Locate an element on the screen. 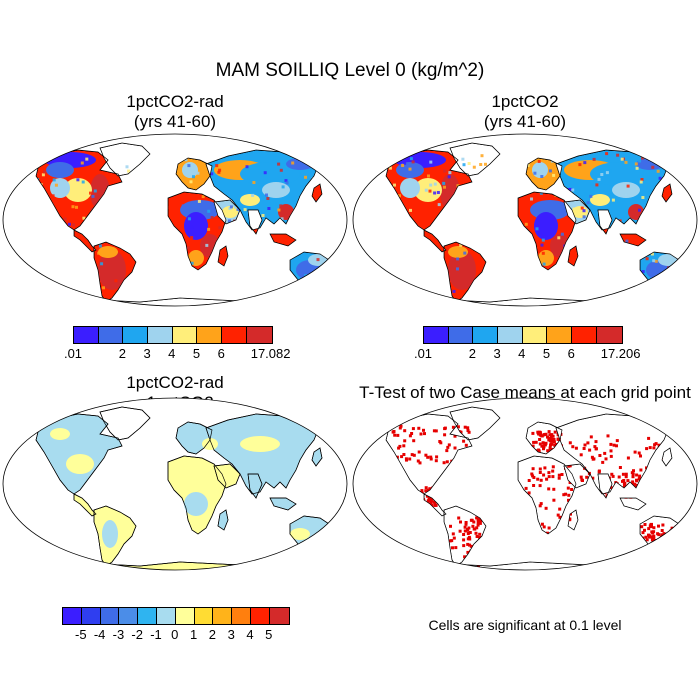  panel-c-map is located at coordinates (175, 484).